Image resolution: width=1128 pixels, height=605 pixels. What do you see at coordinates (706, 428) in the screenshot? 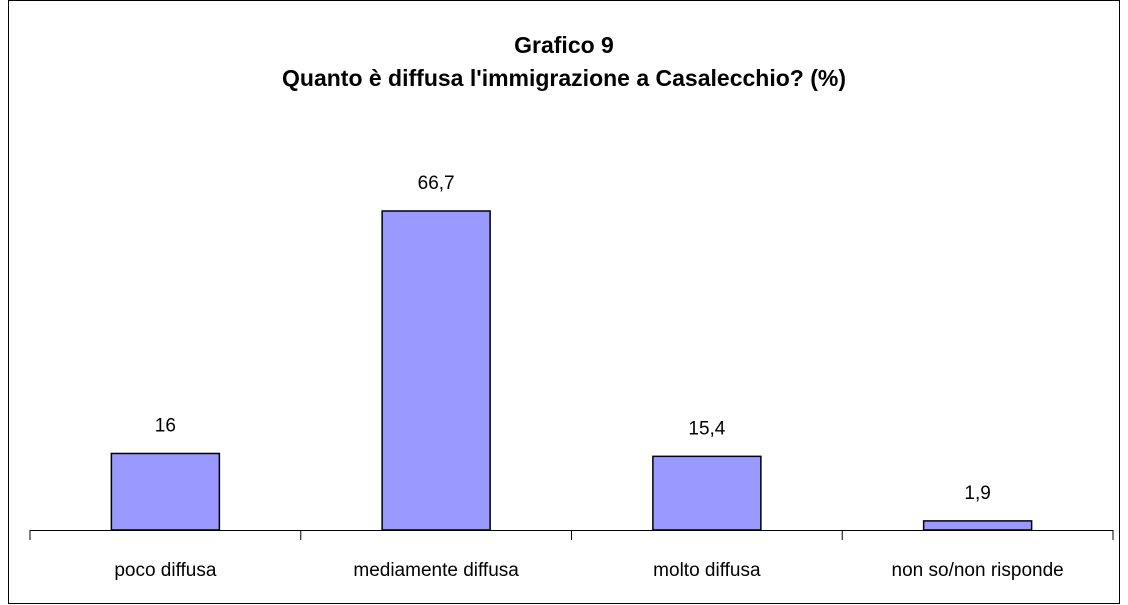
I see `value-label: 15,4` at bounding box center [706, 428].